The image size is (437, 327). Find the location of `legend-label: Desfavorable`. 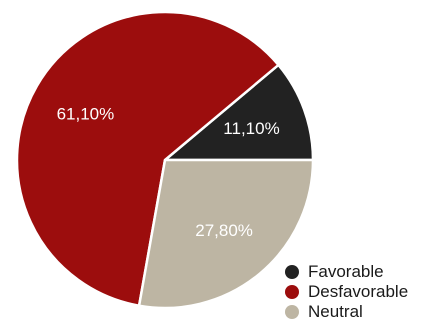

legend-label: Desfavorable is located at coordinates (358, 291).